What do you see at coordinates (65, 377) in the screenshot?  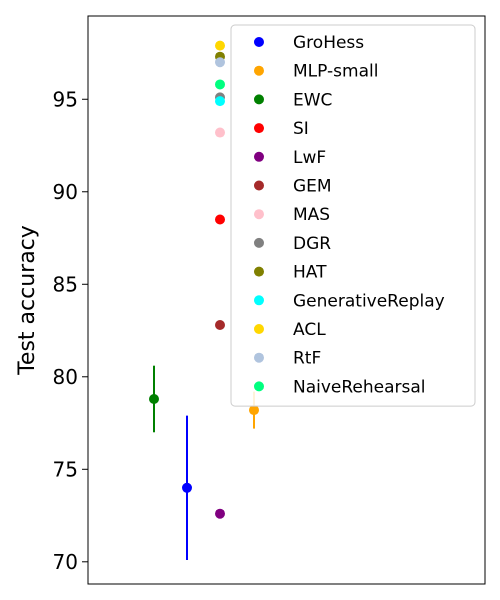 I see `y-tick-label: 80` at bounding box center [65, 377].